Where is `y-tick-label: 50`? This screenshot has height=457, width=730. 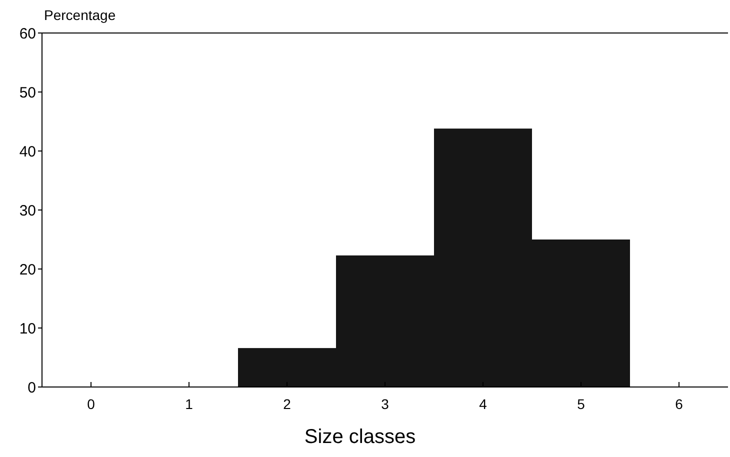
y-tick-label: 50 is located at coordinates (27, 93).